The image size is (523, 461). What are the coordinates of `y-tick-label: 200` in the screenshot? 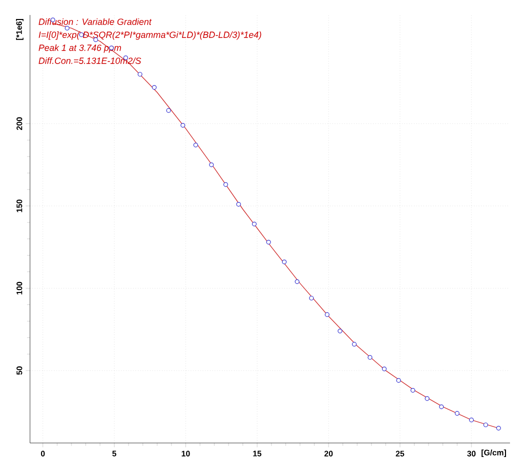 It's located at (19, 123).